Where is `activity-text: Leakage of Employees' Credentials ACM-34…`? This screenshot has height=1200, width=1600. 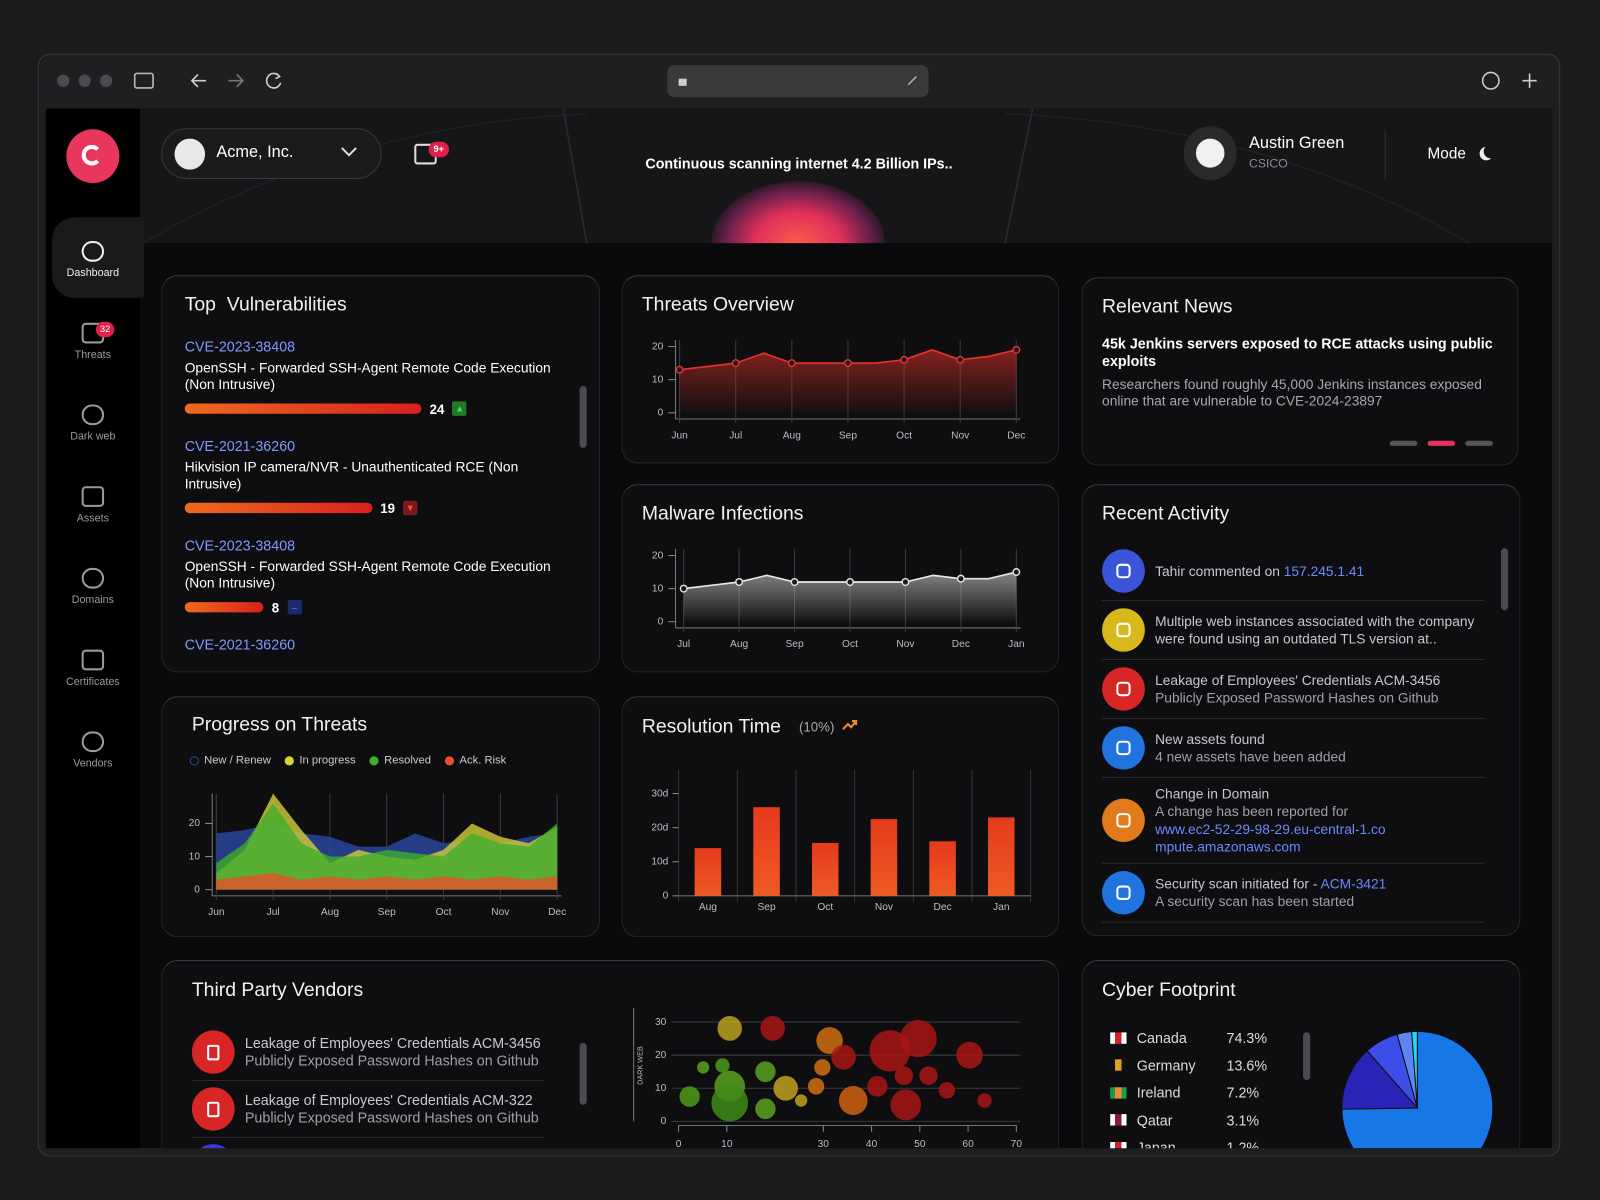 activity-text: Leakage of Employees' Credentials ACM-34… is located at coordinates (1297, 688).